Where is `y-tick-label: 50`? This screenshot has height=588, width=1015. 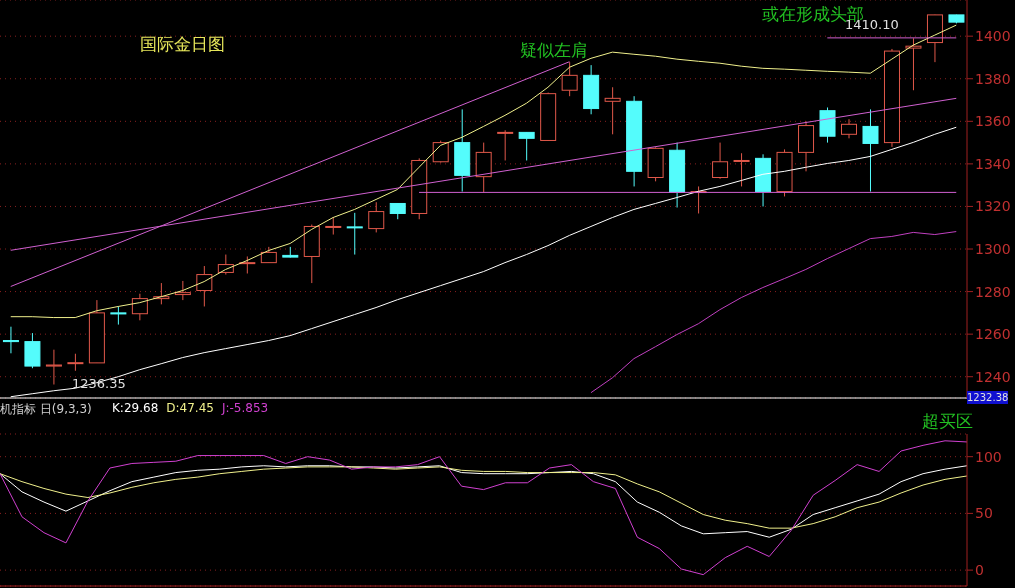 y-tick-label: 50 is located at coordinates (984, 513).